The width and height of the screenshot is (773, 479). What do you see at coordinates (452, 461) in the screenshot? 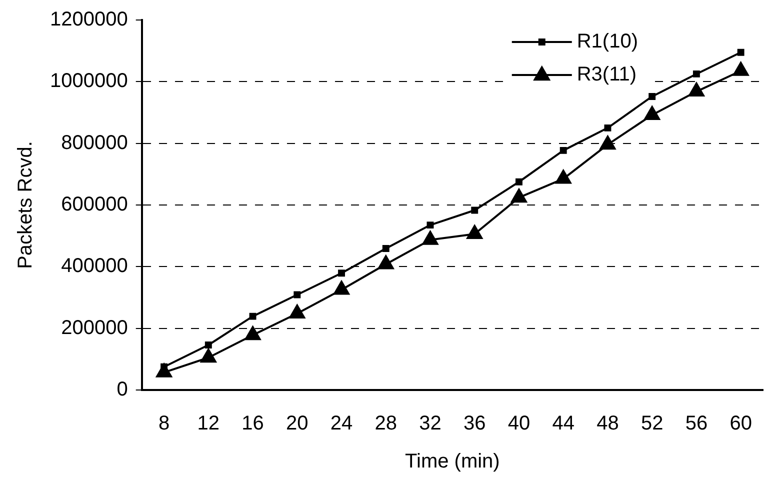
I see `x-axis-title: Time (min)` at bounding box center [452, 461].